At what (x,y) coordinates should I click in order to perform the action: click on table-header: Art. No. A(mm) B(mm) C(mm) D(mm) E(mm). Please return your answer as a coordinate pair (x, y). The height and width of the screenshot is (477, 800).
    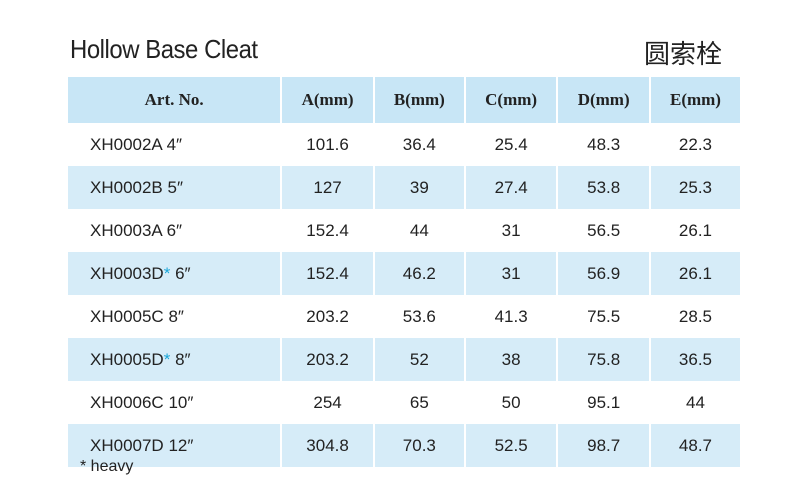
    Looking at the image, I should click on (404, 100).